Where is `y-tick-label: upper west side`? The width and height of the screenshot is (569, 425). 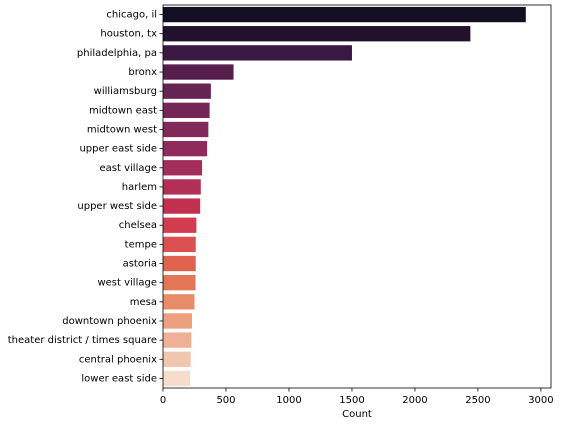 y-tick-label: upper west side is located at coordinates (117, 206).